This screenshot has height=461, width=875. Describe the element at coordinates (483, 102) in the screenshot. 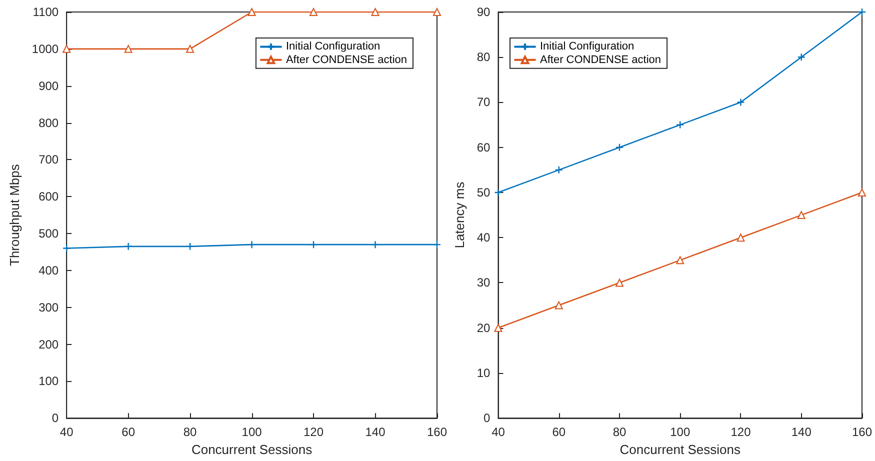

I see `y-tick-label: 70` at that location.